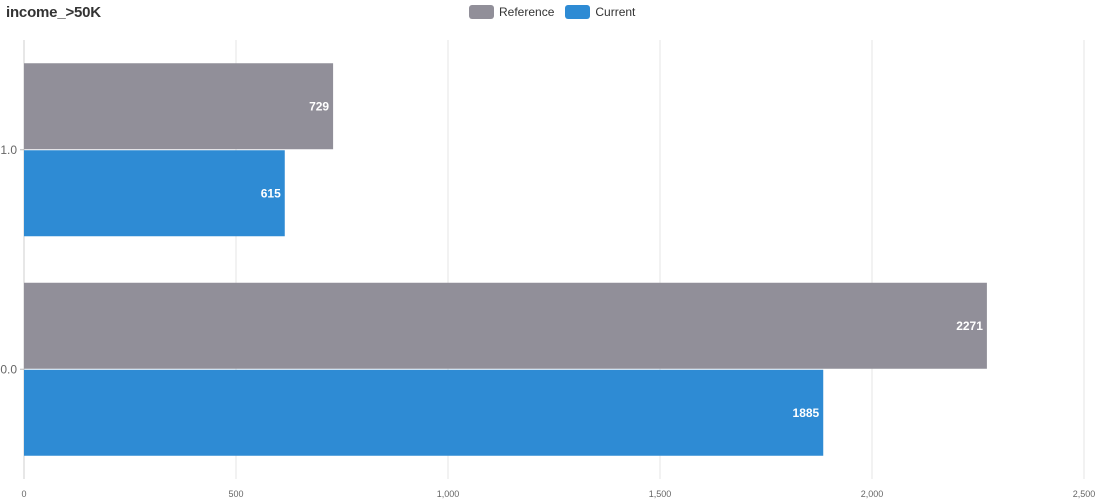 This screenshot has width=1101, height=502. What do you see at coordinates (1084, 494) in the screenshot?
I see `x-tick-label-5: 2,500` at bounding box center [1084, 494].